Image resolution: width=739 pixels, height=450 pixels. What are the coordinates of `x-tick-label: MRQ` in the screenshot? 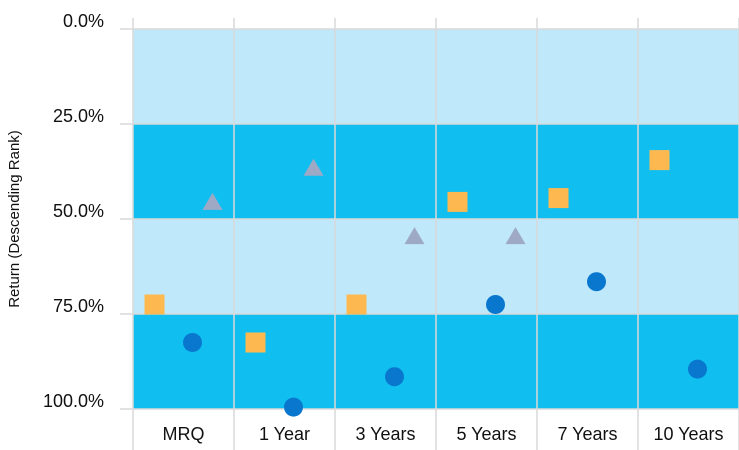 It's located at (184, 434).